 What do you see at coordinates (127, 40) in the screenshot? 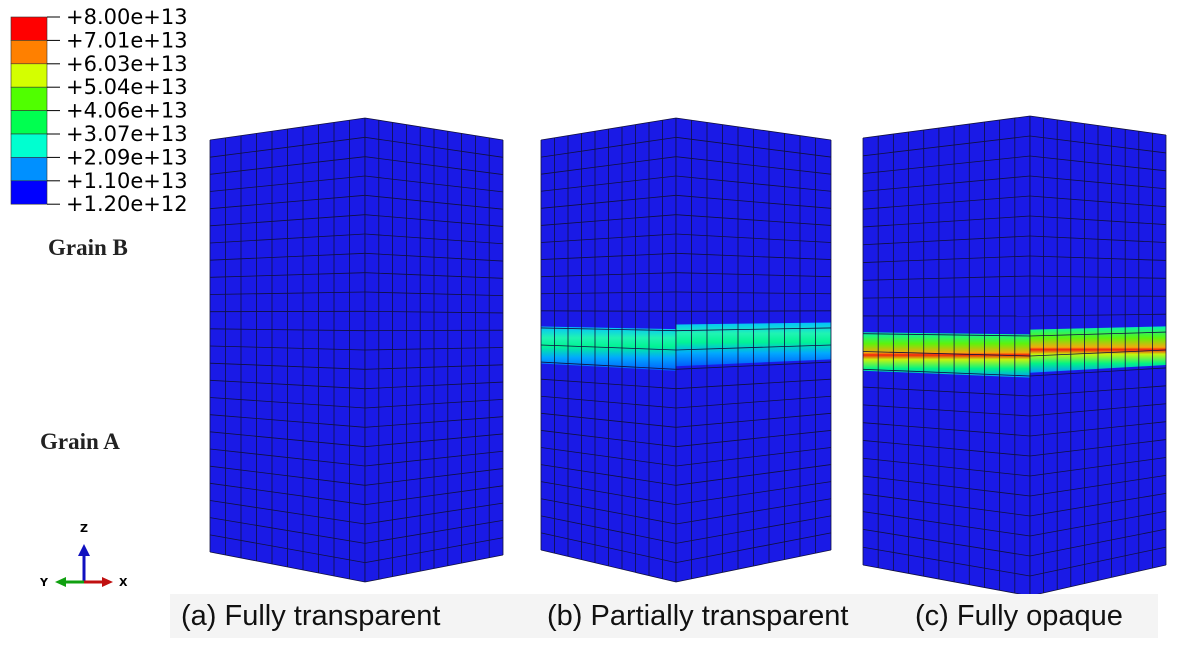
I see `legend-label: +7.01e+13` at bounding box center [127, 40].